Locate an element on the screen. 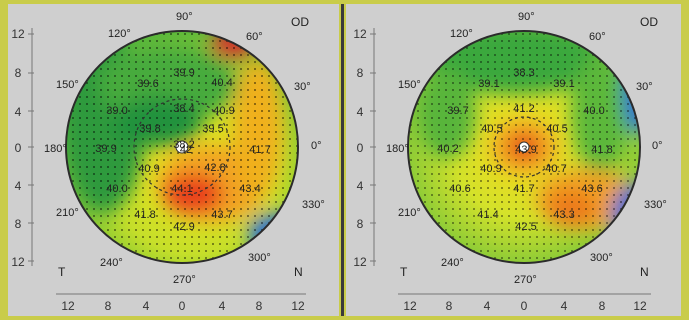 Image resolution: width=689 pixels, height=320 pixels. angle-label: 330° is located at coordinates (655, 205).